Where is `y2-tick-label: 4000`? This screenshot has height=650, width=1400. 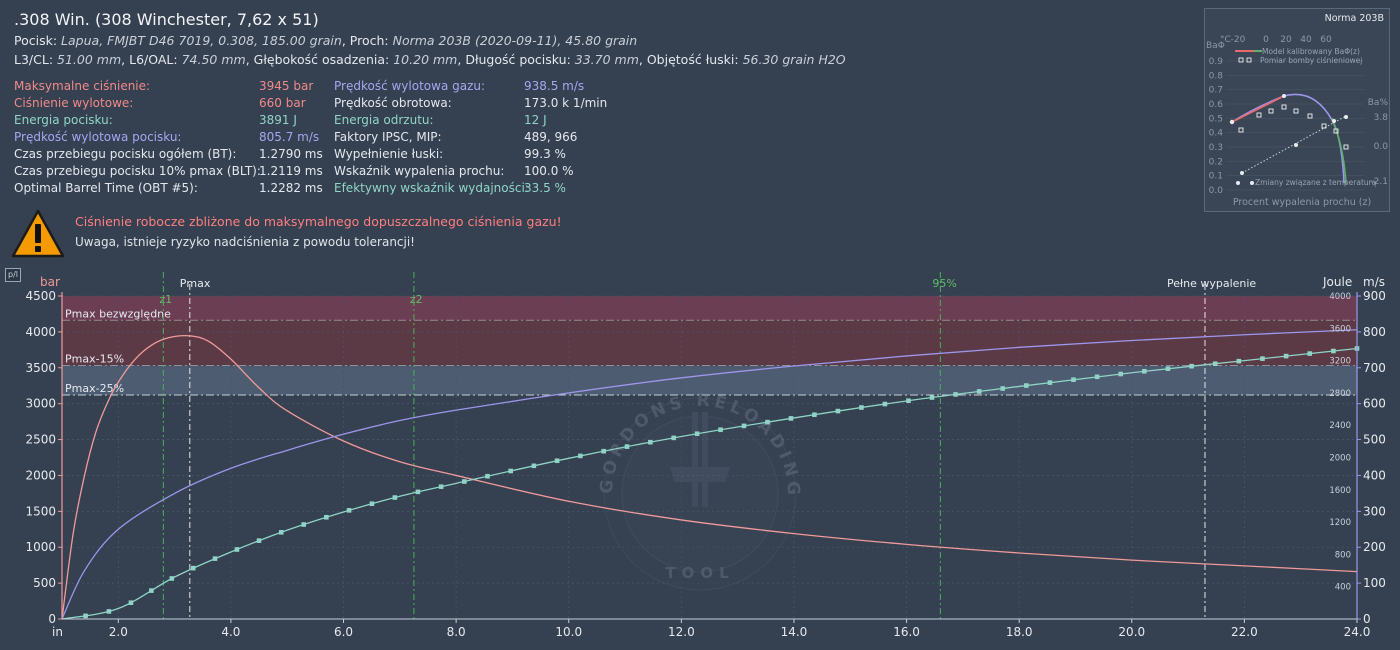 y2-tick-label: 4000 is located at coordinates (1340, 297).